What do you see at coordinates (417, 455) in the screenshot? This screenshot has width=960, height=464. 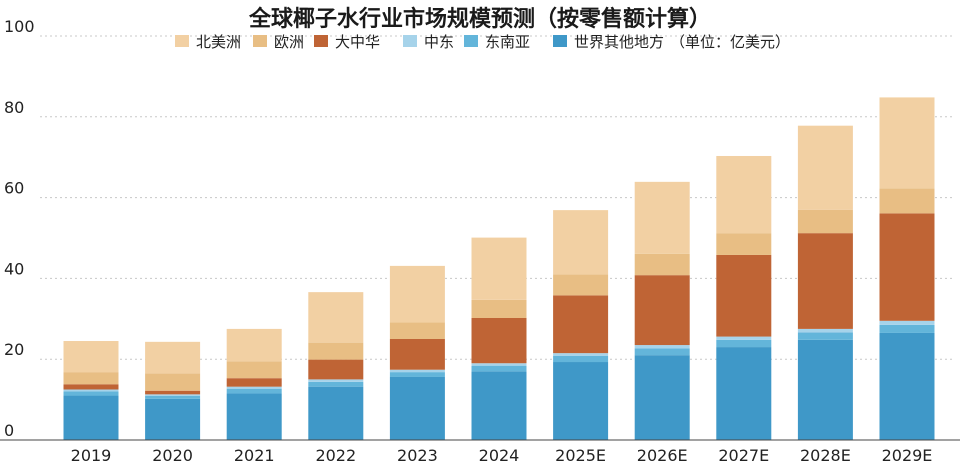 I see `x-tick-label: 2023` at bounding box center [417, 455].